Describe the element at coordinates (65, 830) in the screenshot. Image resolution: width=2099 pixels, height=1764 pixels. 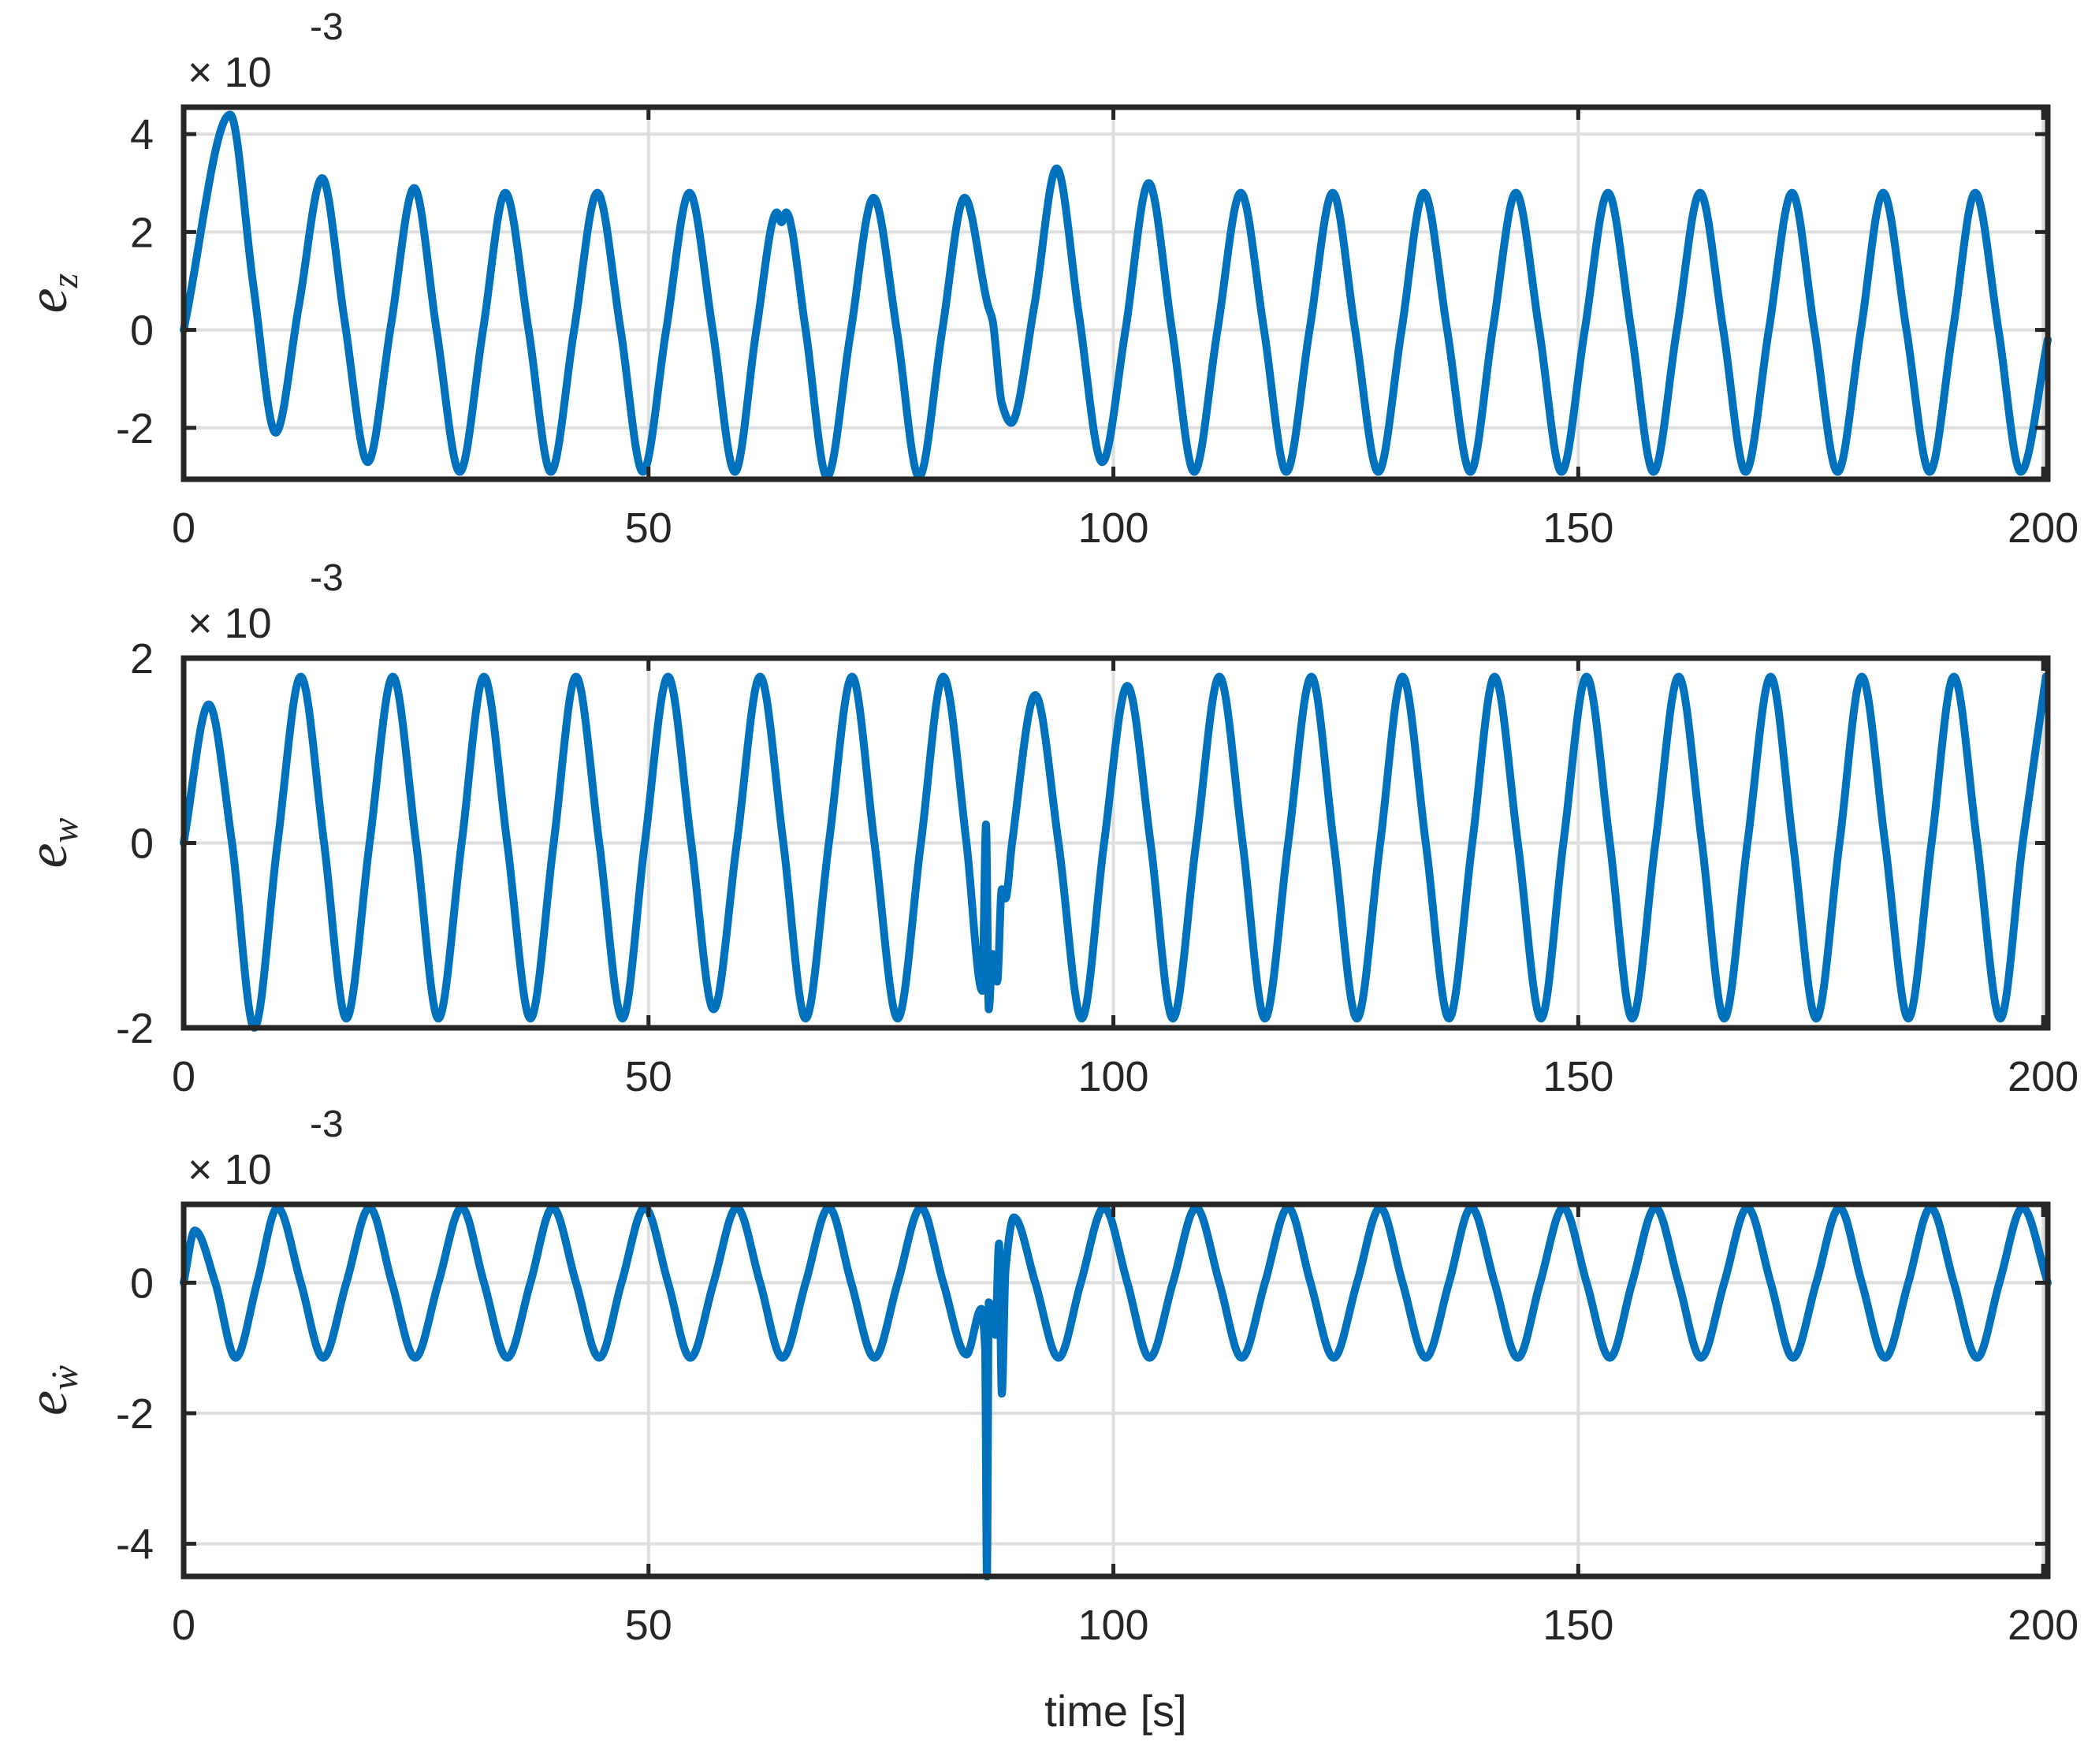
I see `y-label-subscript: w` at that location.